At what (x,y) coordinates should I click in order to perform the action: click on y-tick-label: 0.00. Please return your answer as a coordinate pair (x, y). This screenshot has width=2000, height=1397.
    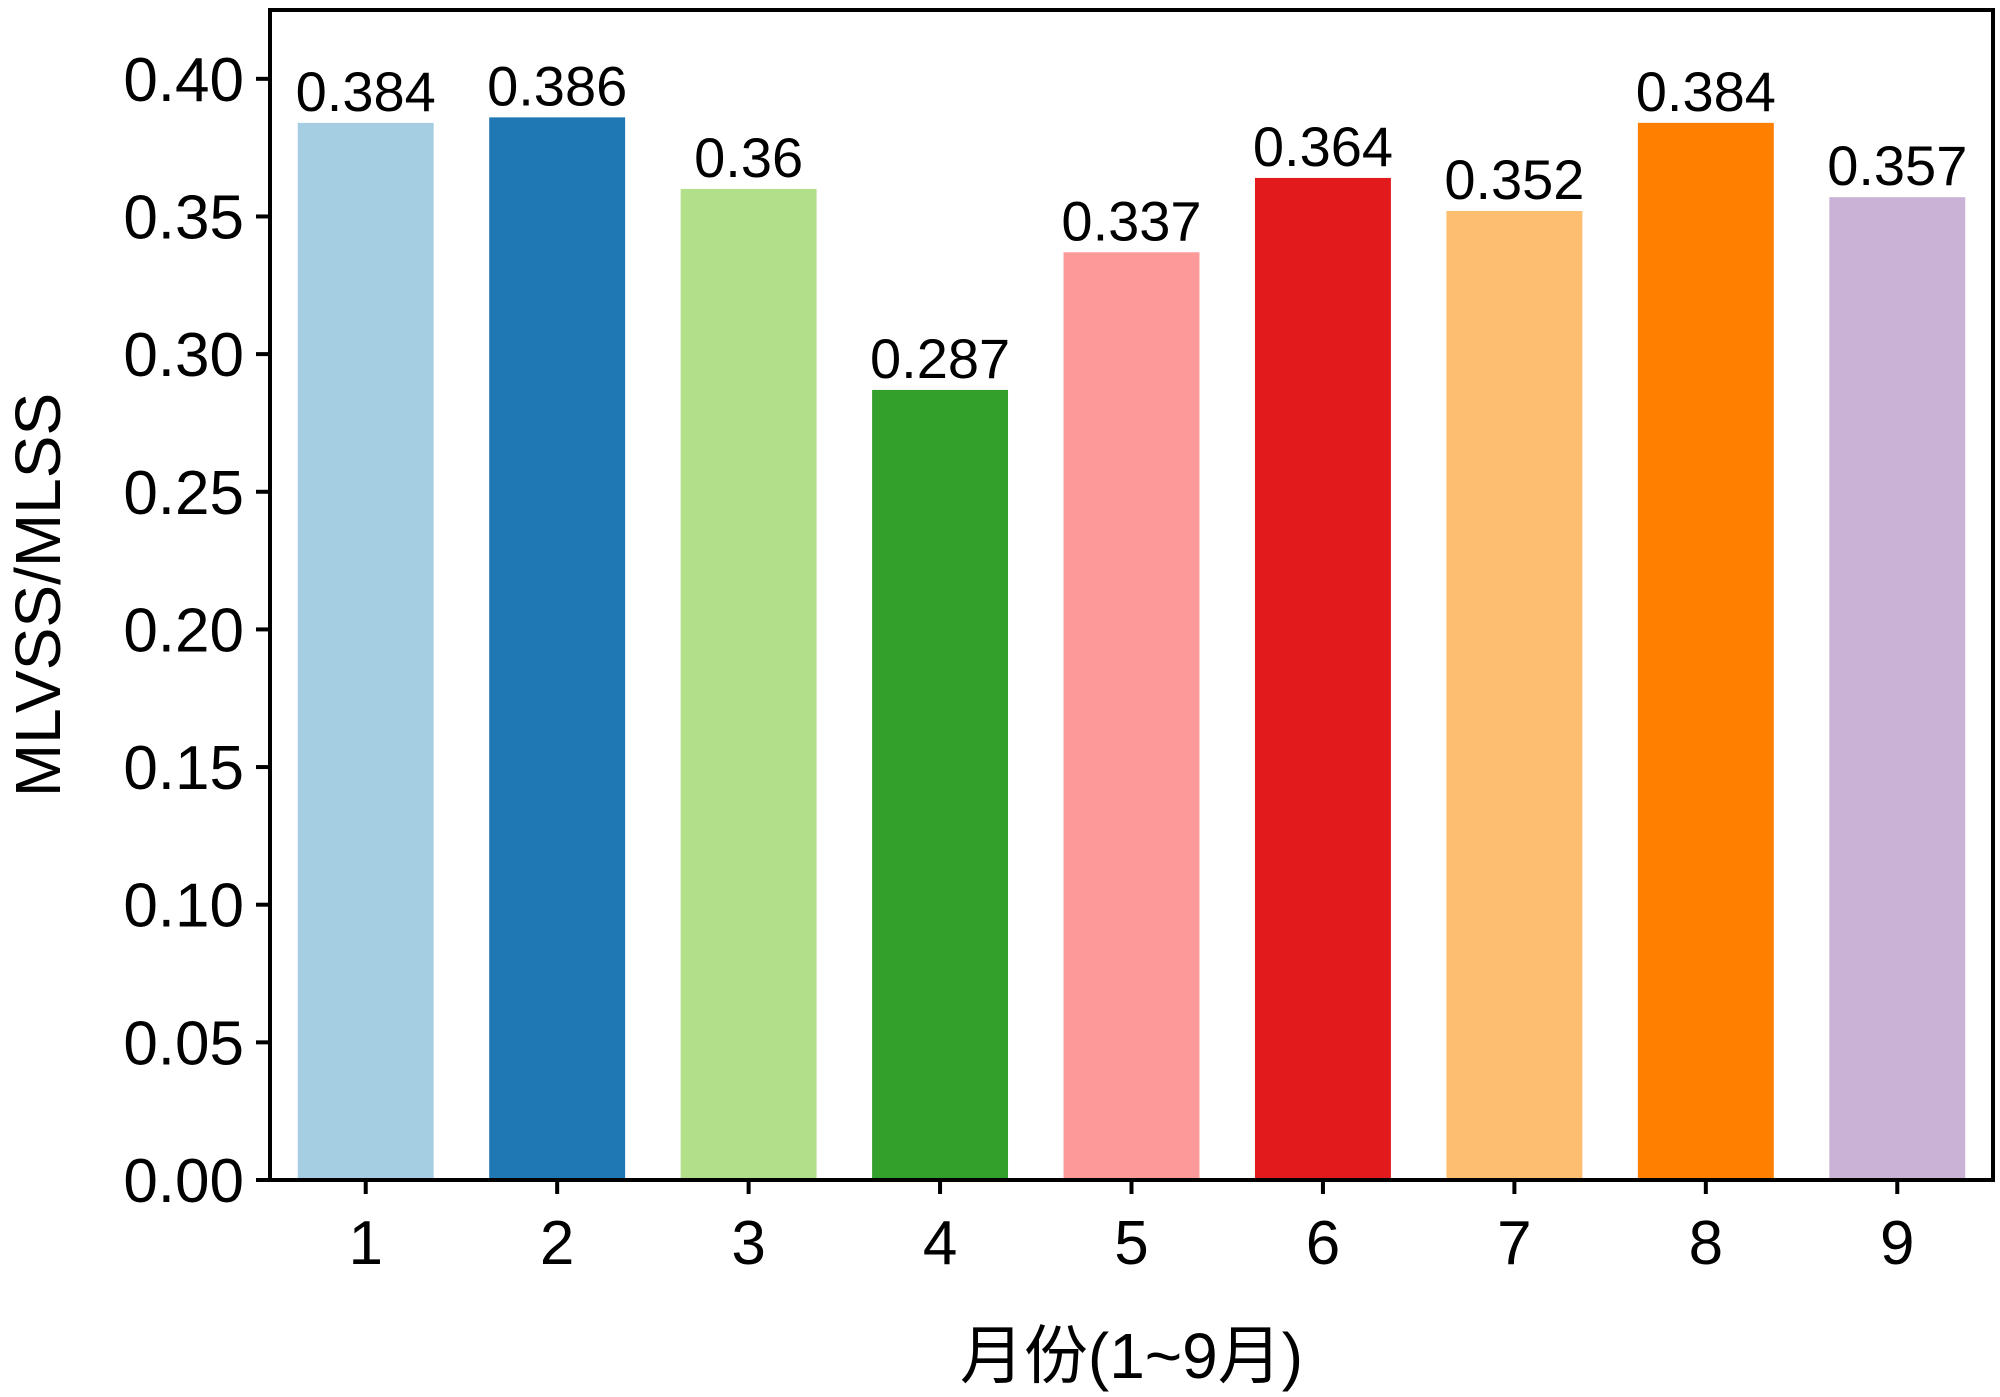
    Looking at the image, I should click on (183, 1181).